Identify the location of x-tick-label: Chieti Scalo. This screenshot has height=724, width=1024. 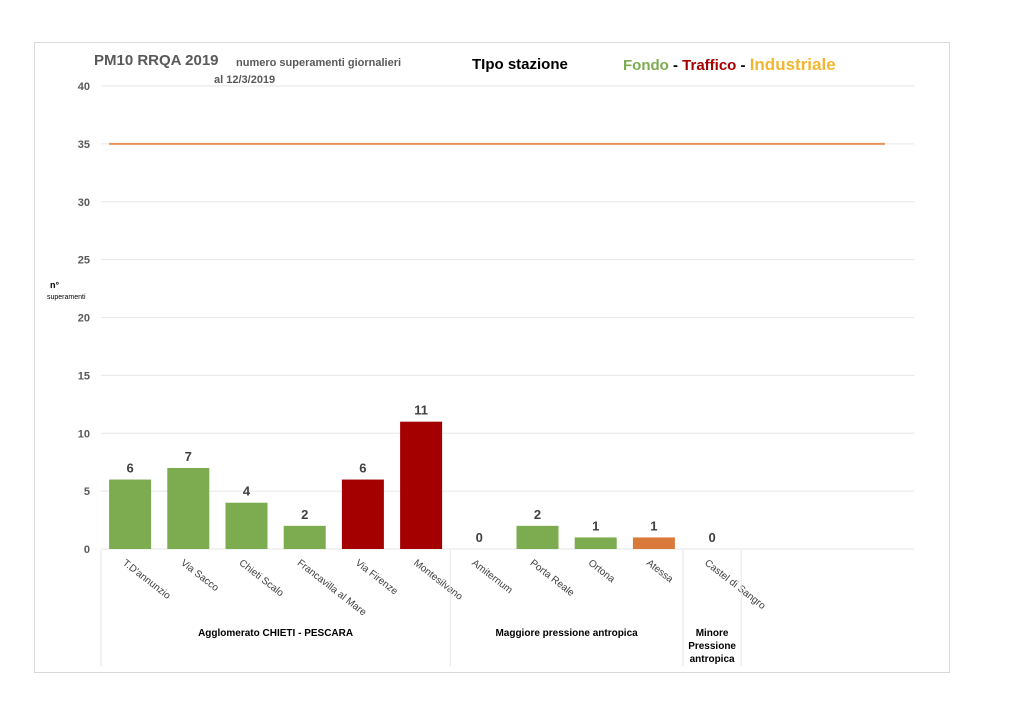
(261, 579).